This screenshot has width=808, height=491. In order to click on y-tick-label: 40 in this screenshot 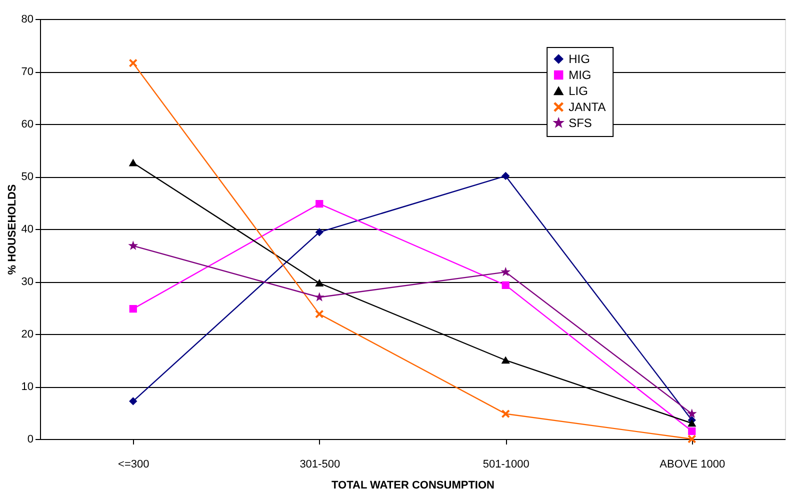, I will do `click(27, 230)`.